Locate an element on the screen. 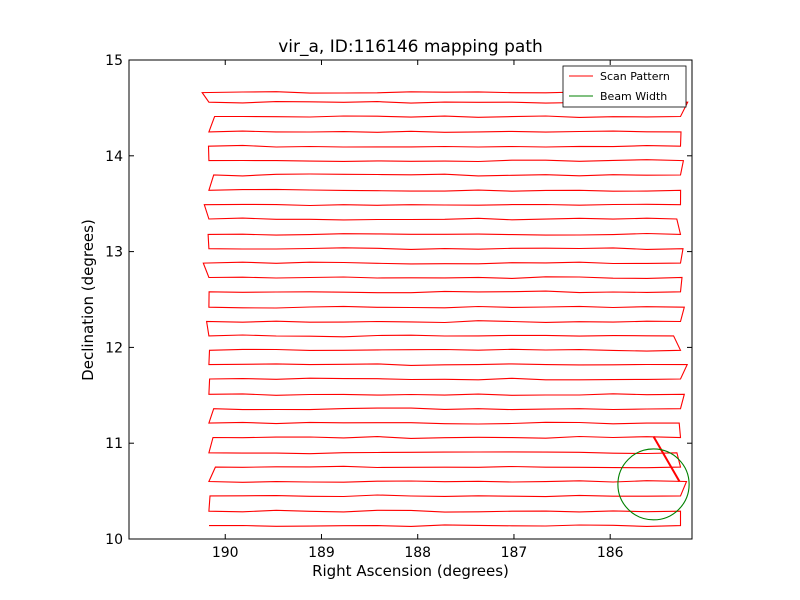  y-tick-label: 14 is located at coordinates (114, 157).